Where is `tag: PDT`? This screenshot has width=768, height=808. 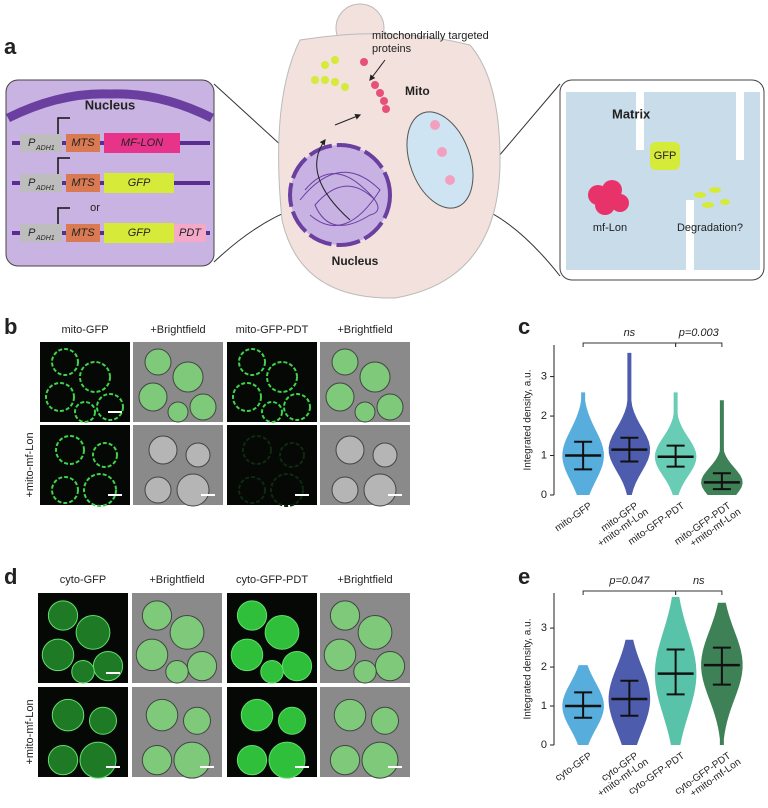 tag: PDT is located at coordinates (190, 233).